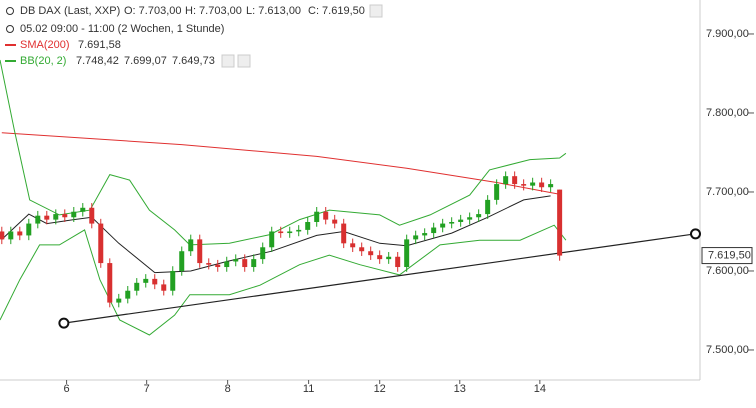 This screenshot has width=756, height=408. What do you see at coordinates (727, 271) in the screenshot?
I see `y-tick-label: 7.600,00` at bounding box center [727, 271].